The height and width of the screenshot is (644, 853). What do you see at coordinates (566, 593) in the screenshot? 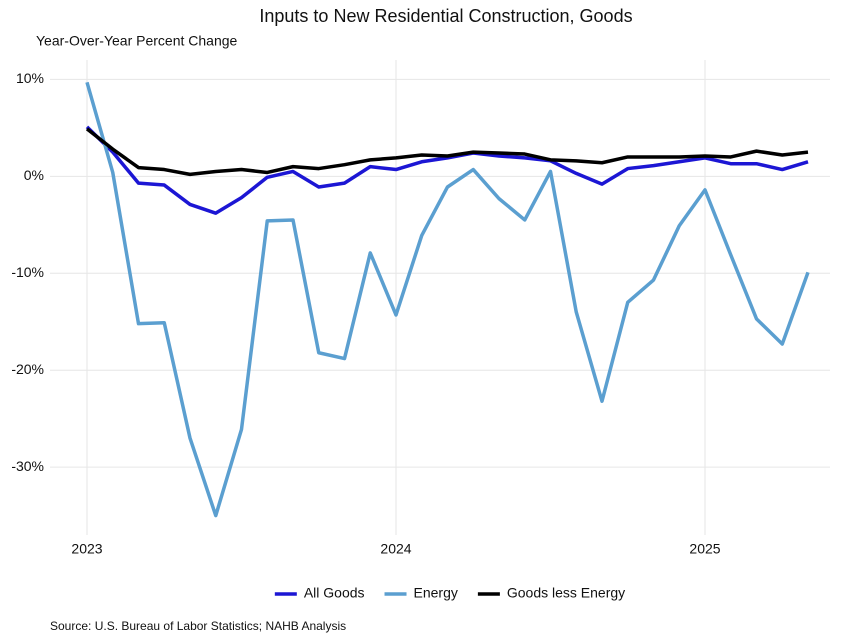
I see `legend-label: Goods less Energy` at bounding box center [566, 593].